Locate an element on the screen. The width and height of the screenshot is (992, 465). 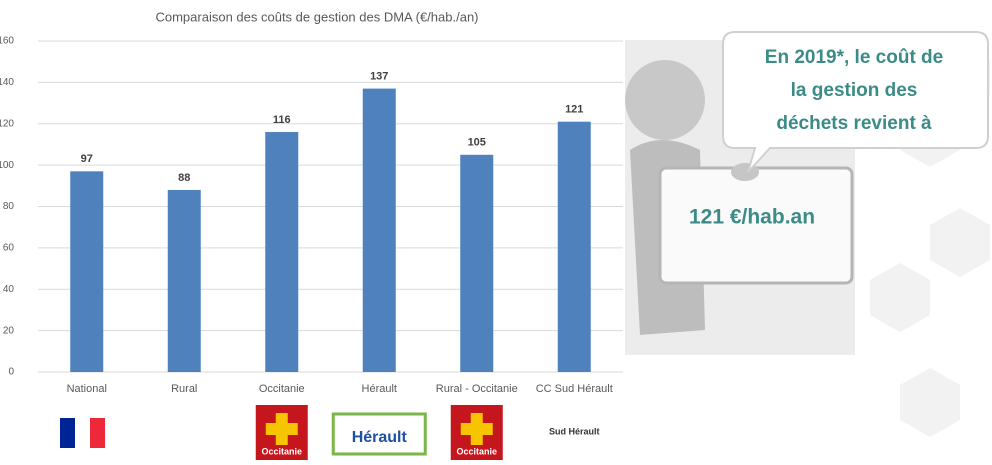
x-tick-label: Occitanie is located at coordinates (282, 389).